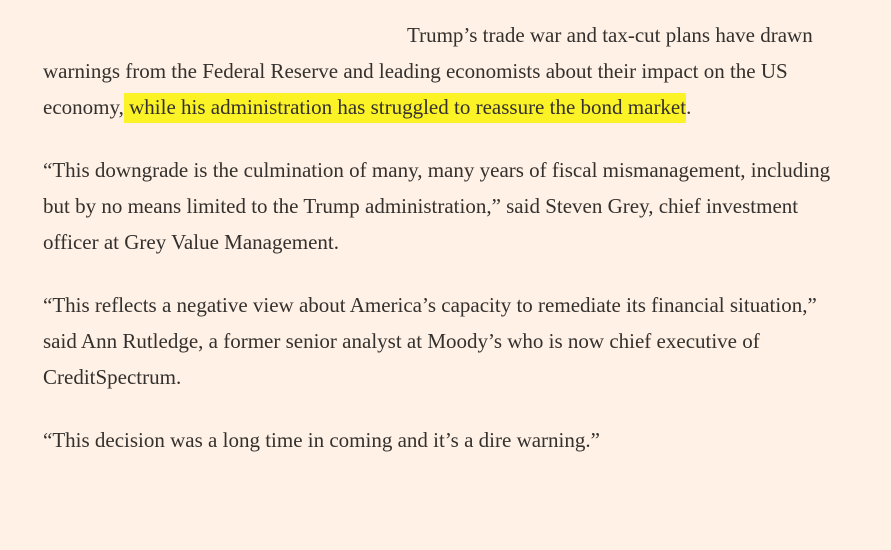 This screenshot has height=550, width=891. Describe the element at coordinates (689, 107) in the screenshot. I see `paragraph-end: .` at that location.